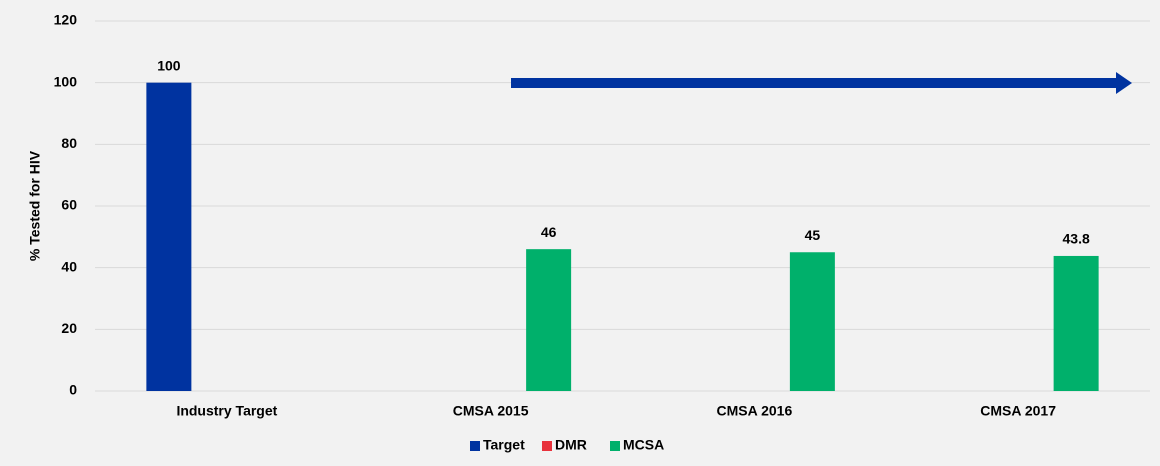  What do you see at coordinates (571, 445) in the screenshot?
I see `legend-label: DMR` at bounding box center [571, 445].